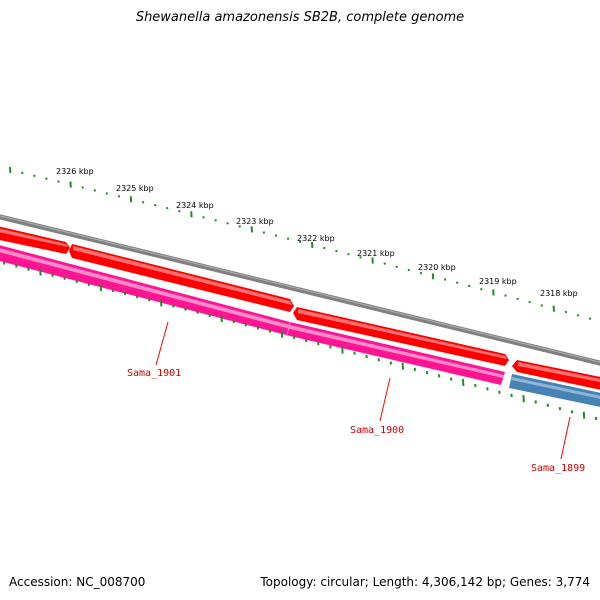 The image size is (600, 600). What do you see at coordinates (559, 372) in the screenshot?
I see `forward-cds-4-highlight` at bounding box center [559, 372].